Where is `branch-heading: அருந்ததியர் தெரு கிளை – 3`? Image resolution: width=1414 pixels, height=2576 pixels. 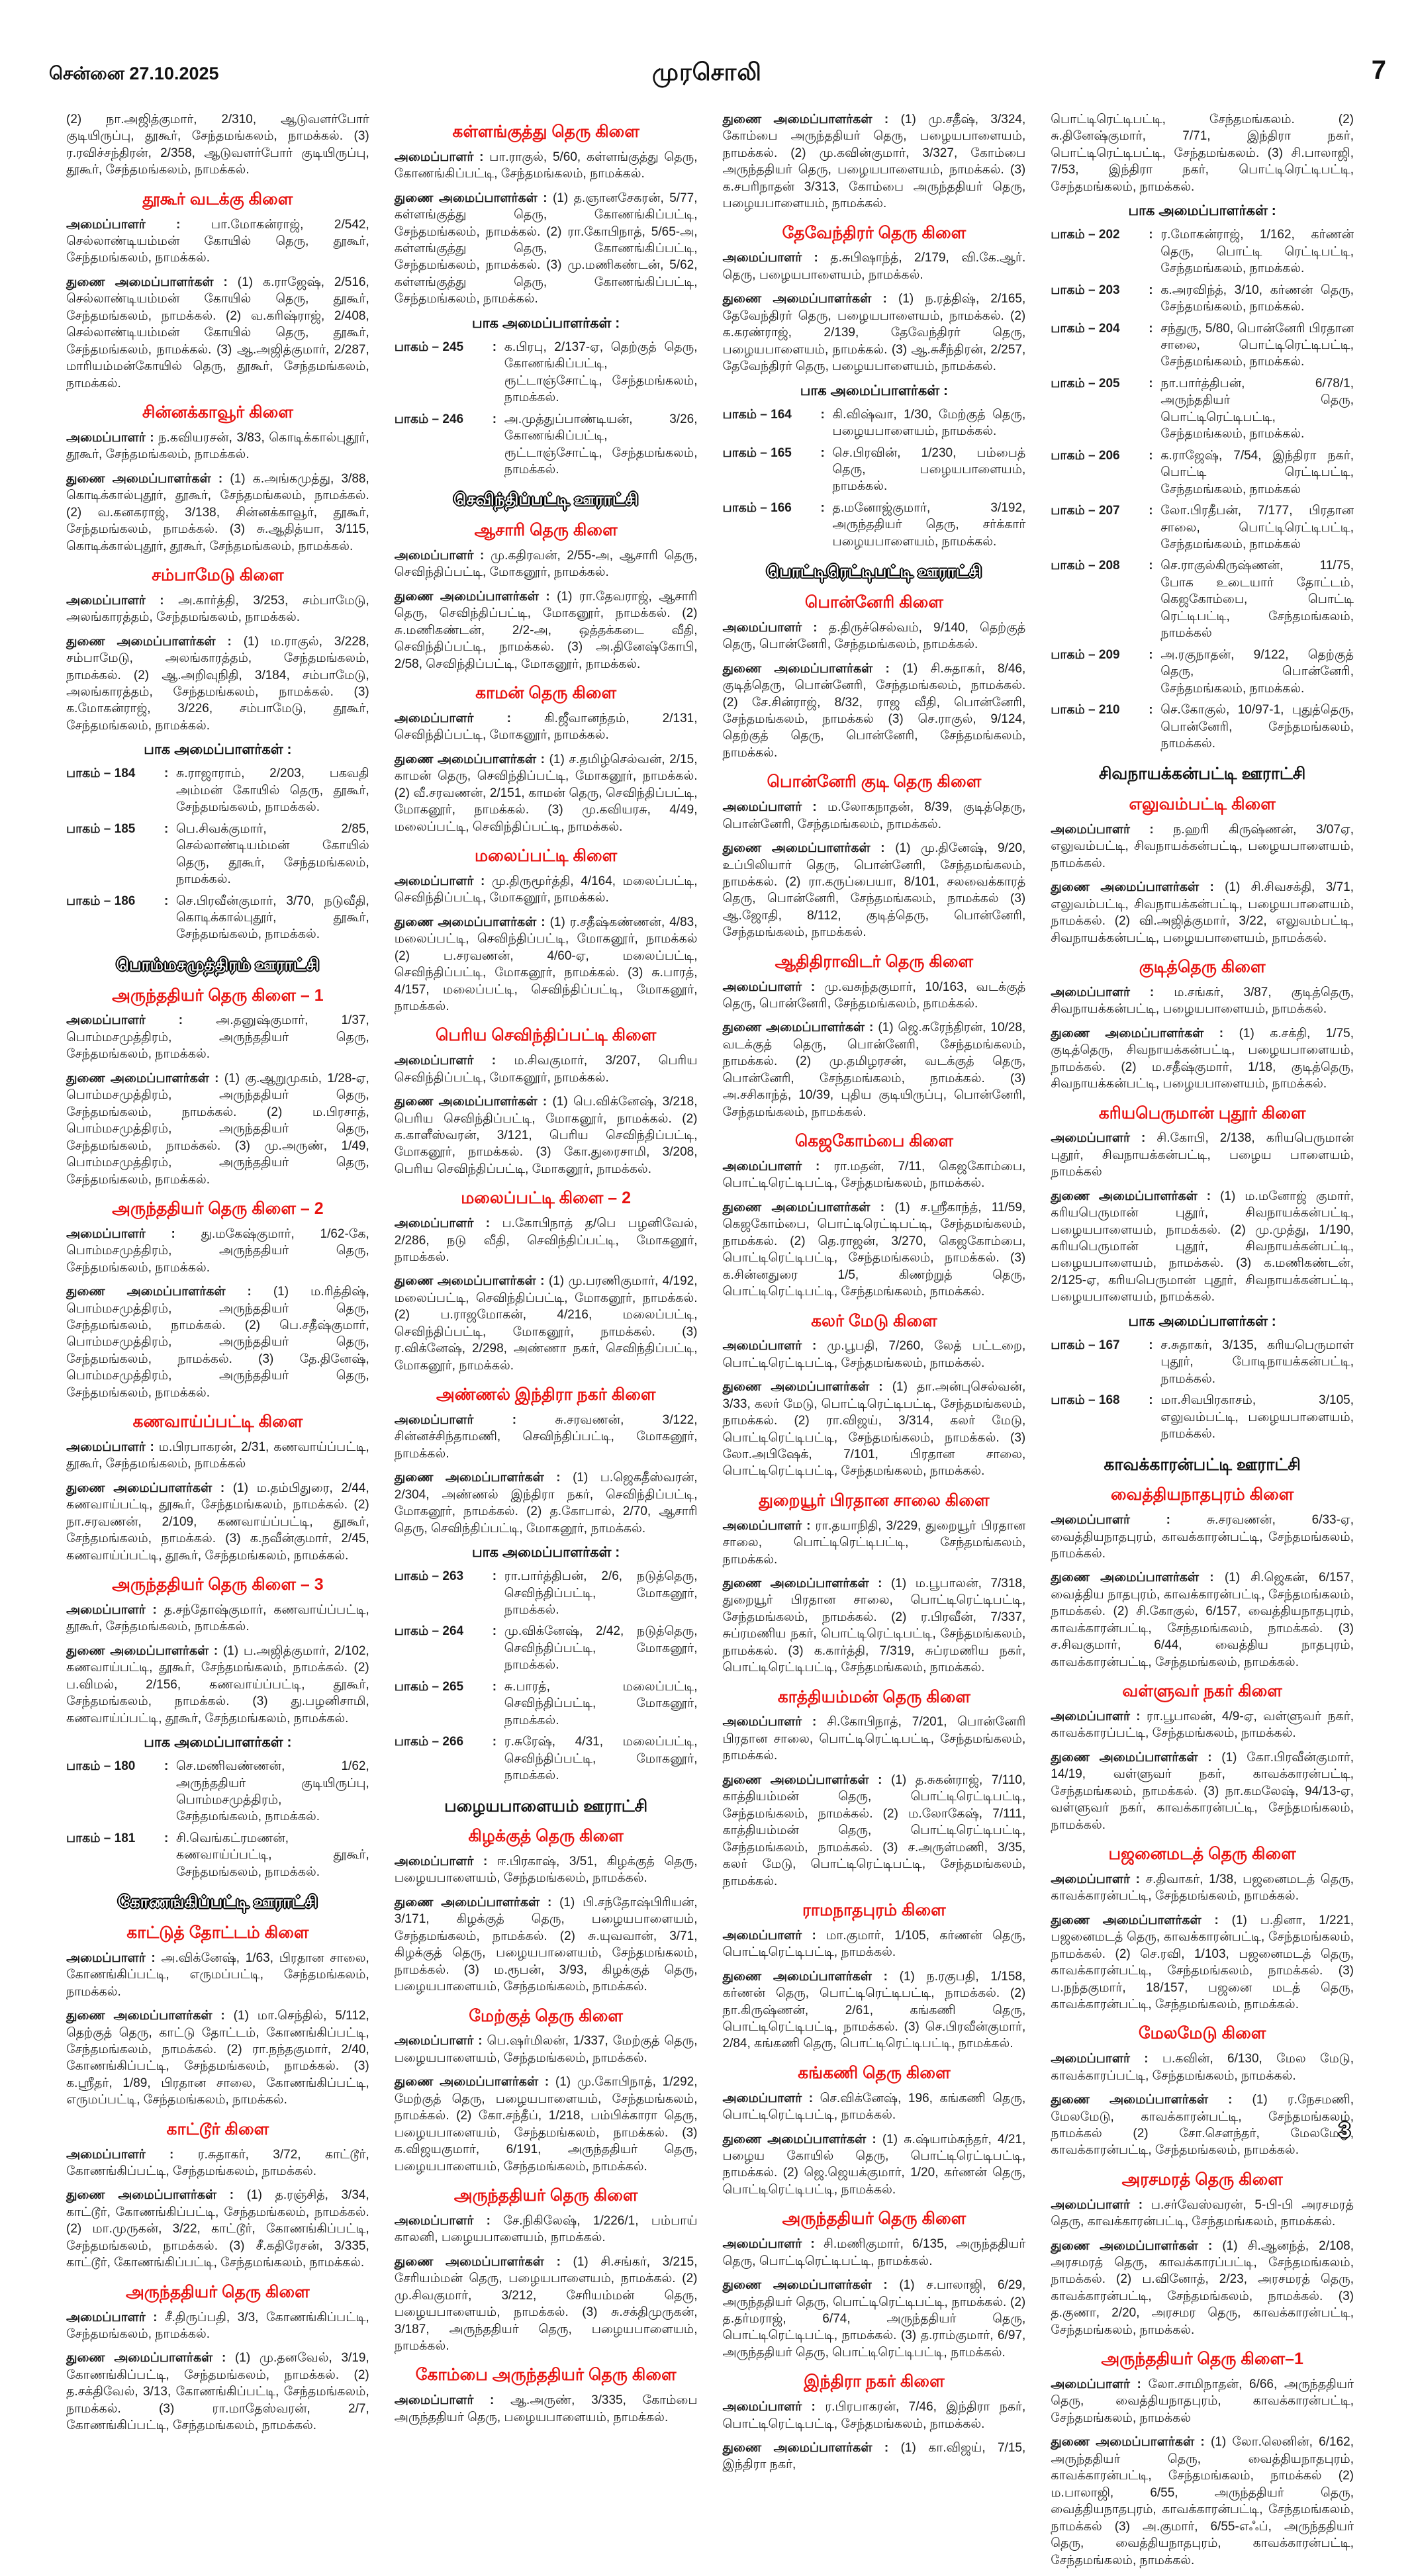
branch-heading: அருந்ததியர் தெரு கிளை – 3 is located at coordinates (218, 1584).